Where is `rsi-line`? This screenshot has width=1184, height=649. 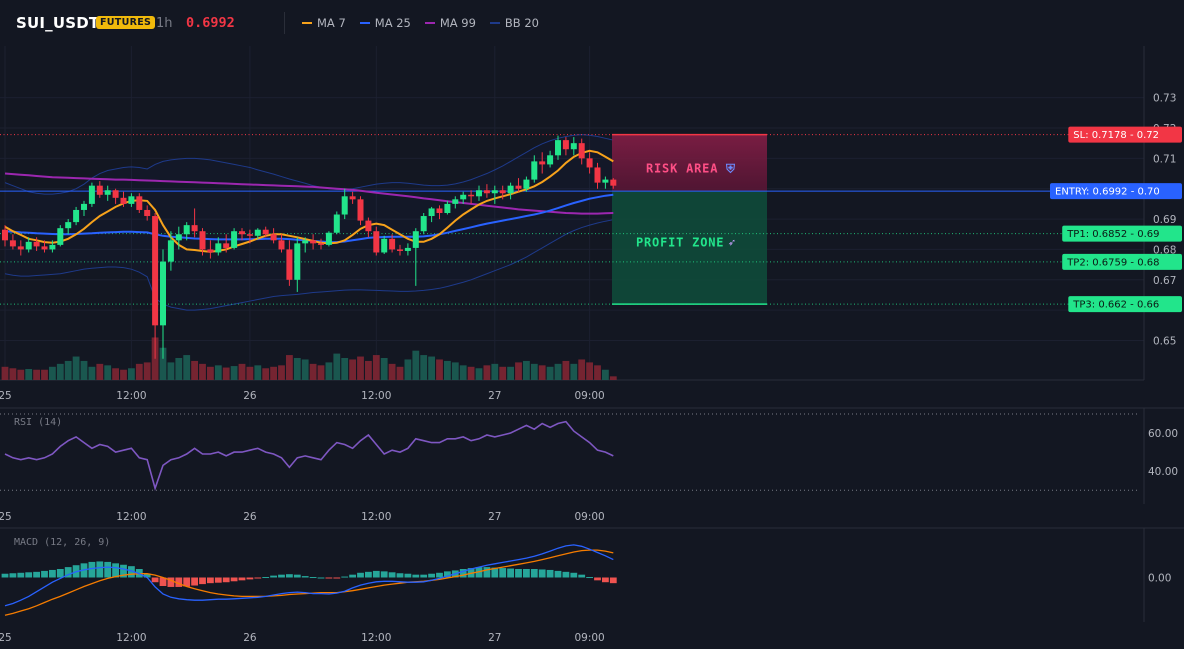 rsi-line is located at coordinates (309, 455).